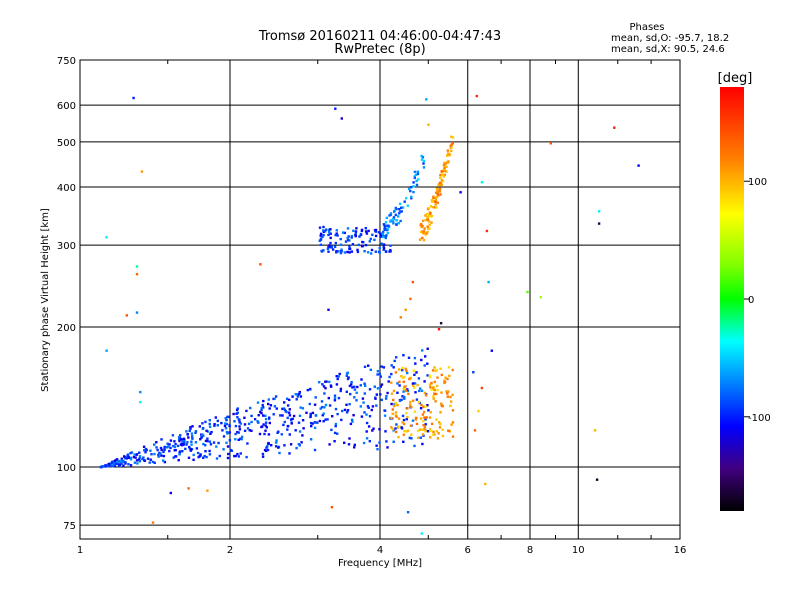  I want to click on x-tick-label: 6, so click(468, 550).